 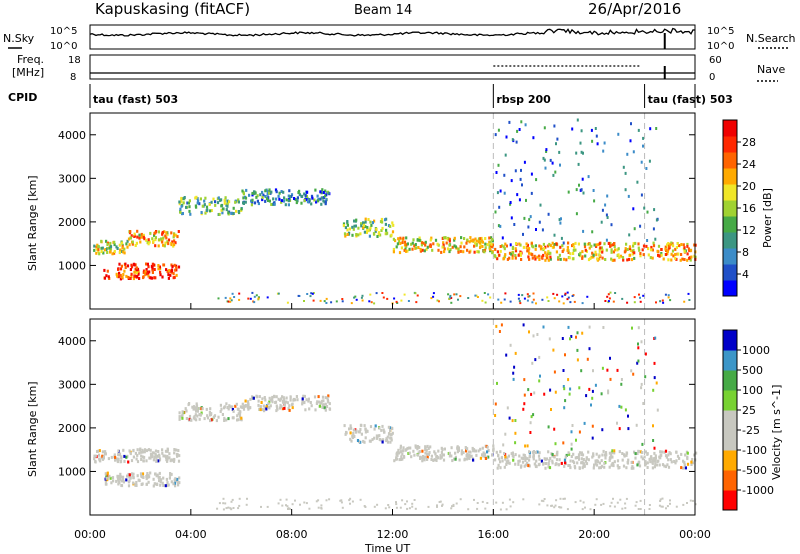 I want to click on nsky-series, so click(x=392, y=32).